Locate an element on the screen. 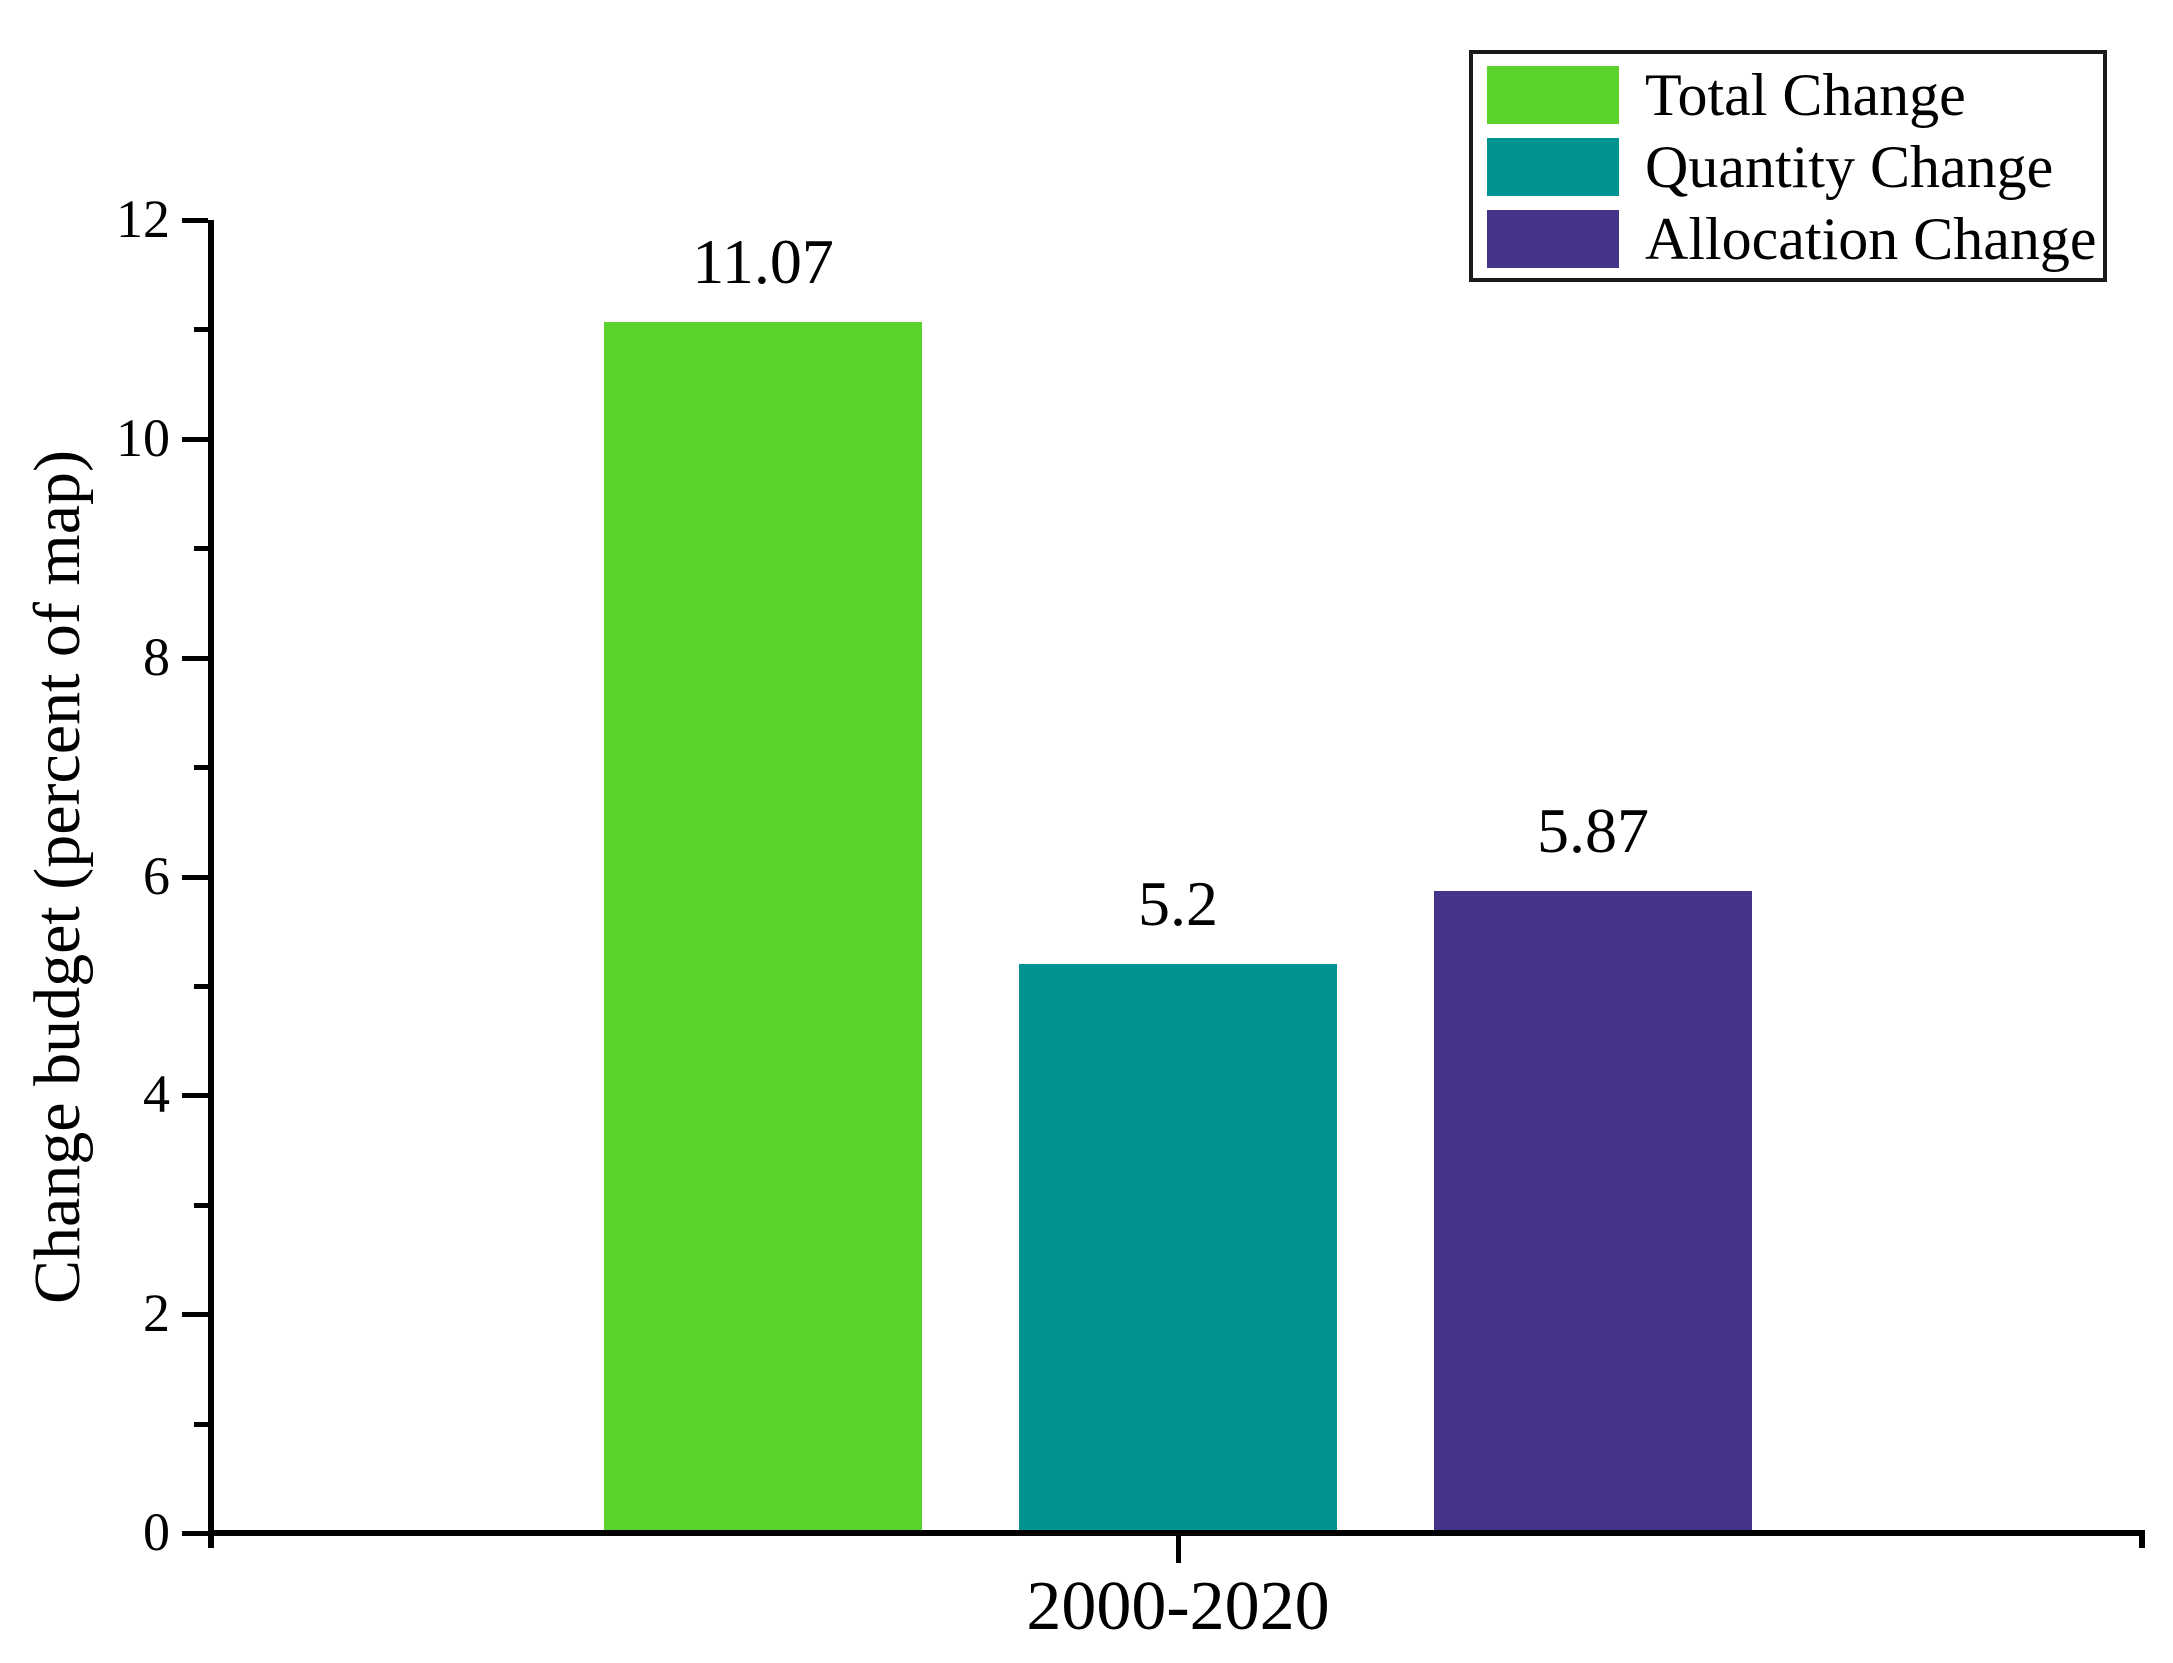 The height and width of the screenshot is (1663, 2173). y-tick-label: 8 is located at coordinates (156, 657).